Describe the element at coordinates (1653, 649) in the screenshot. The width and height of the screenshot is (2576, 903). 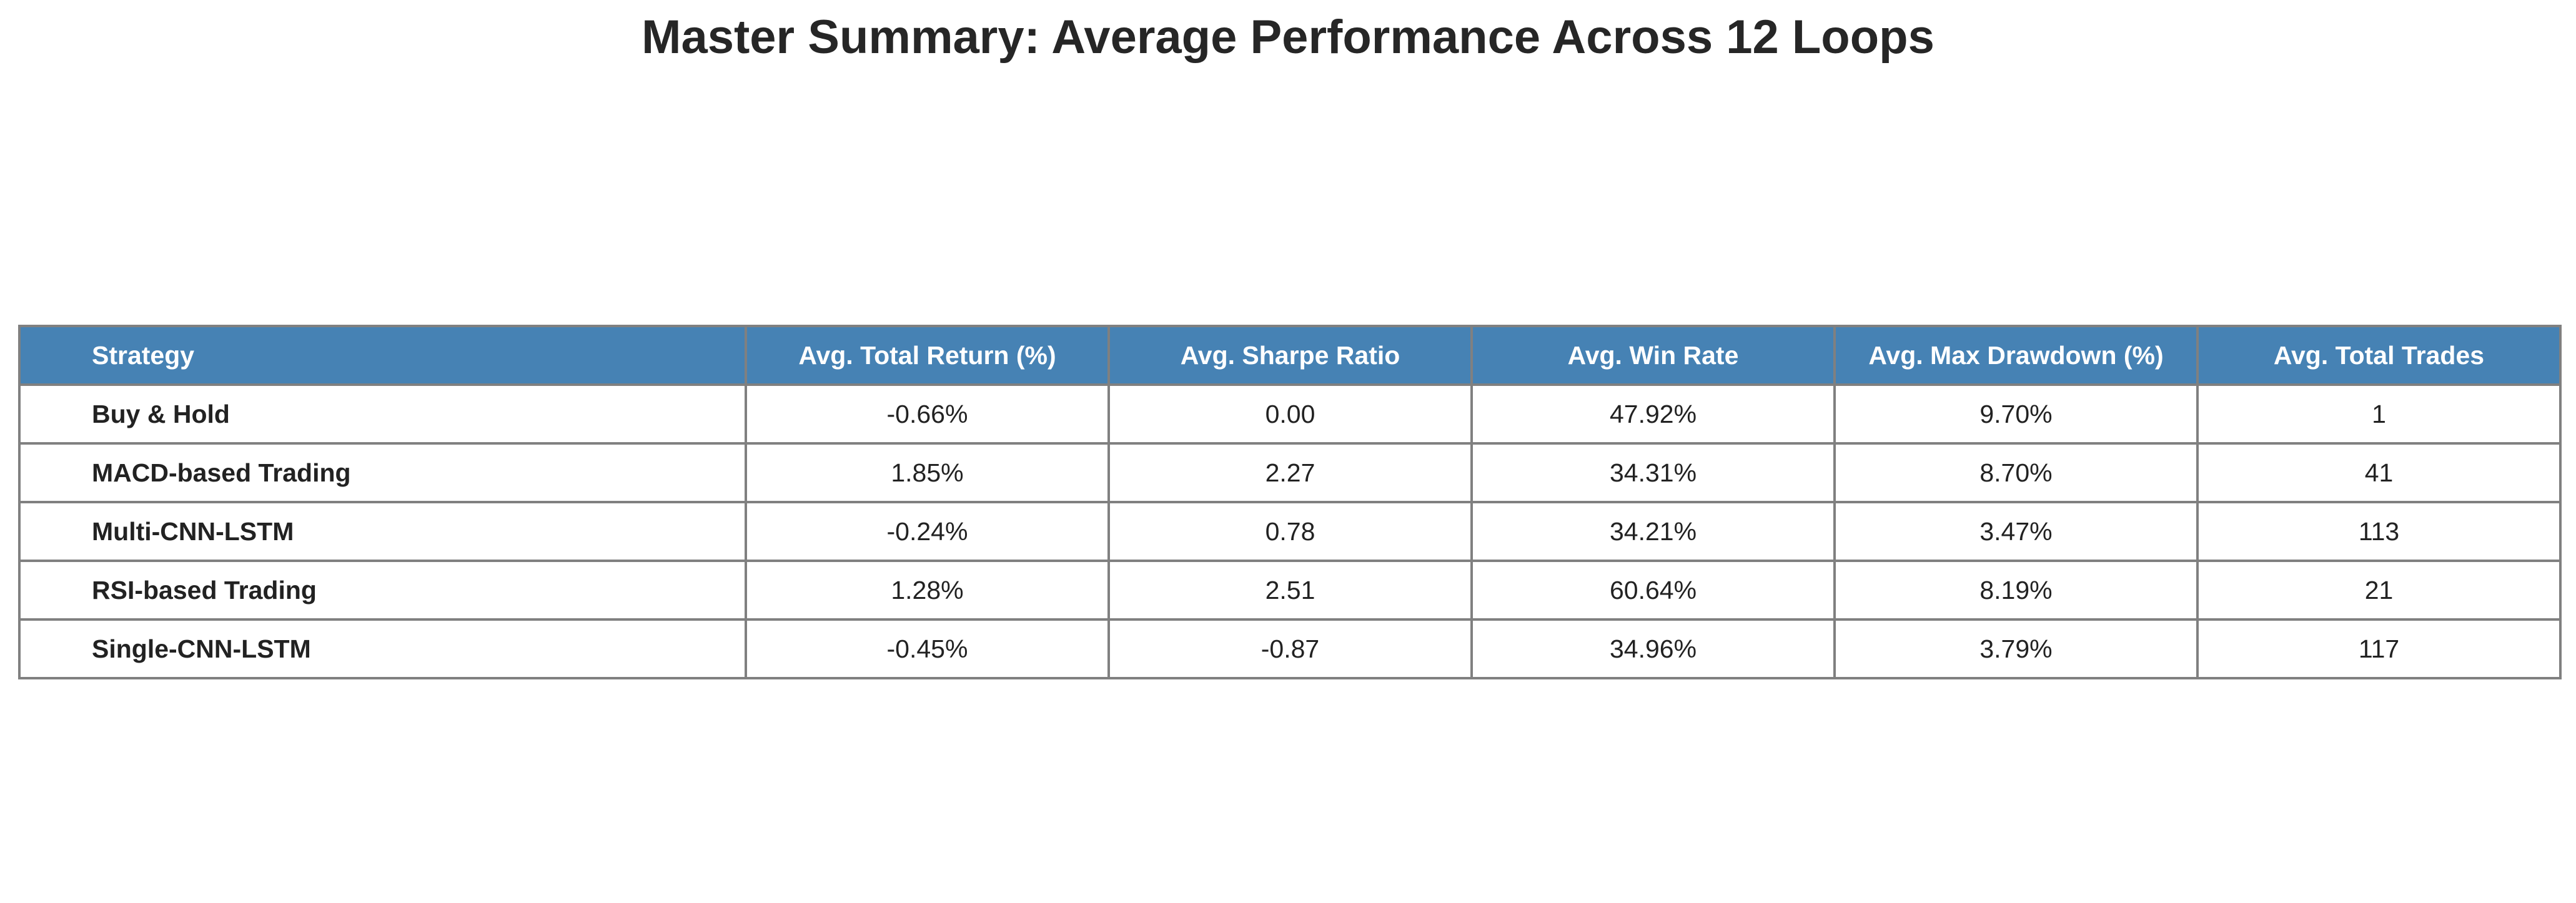
I see `win-rate-cell: 34.96%` at that location.